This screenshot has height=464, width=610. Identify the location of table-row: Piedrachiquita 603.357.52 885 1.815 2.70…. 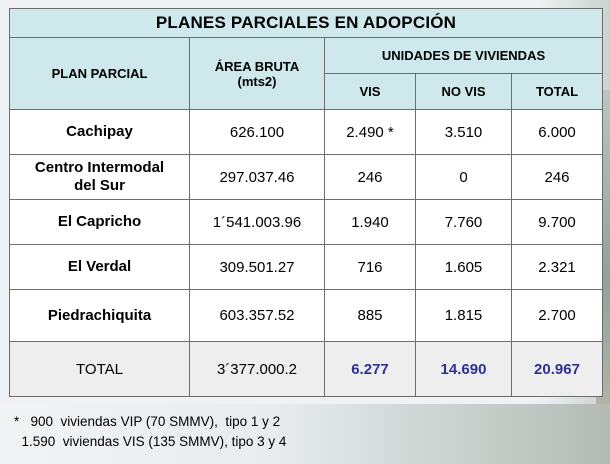
(306, 315).